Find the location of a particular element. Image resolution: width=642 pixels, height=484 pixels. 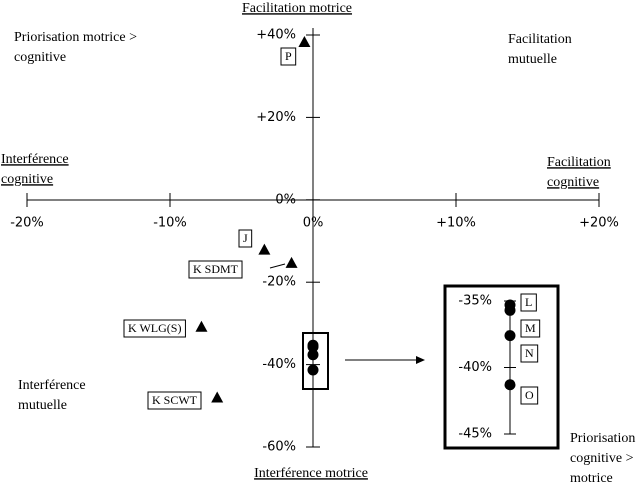

quadrant-label: Priorisation motrice > is located at coordinates (75, 37).